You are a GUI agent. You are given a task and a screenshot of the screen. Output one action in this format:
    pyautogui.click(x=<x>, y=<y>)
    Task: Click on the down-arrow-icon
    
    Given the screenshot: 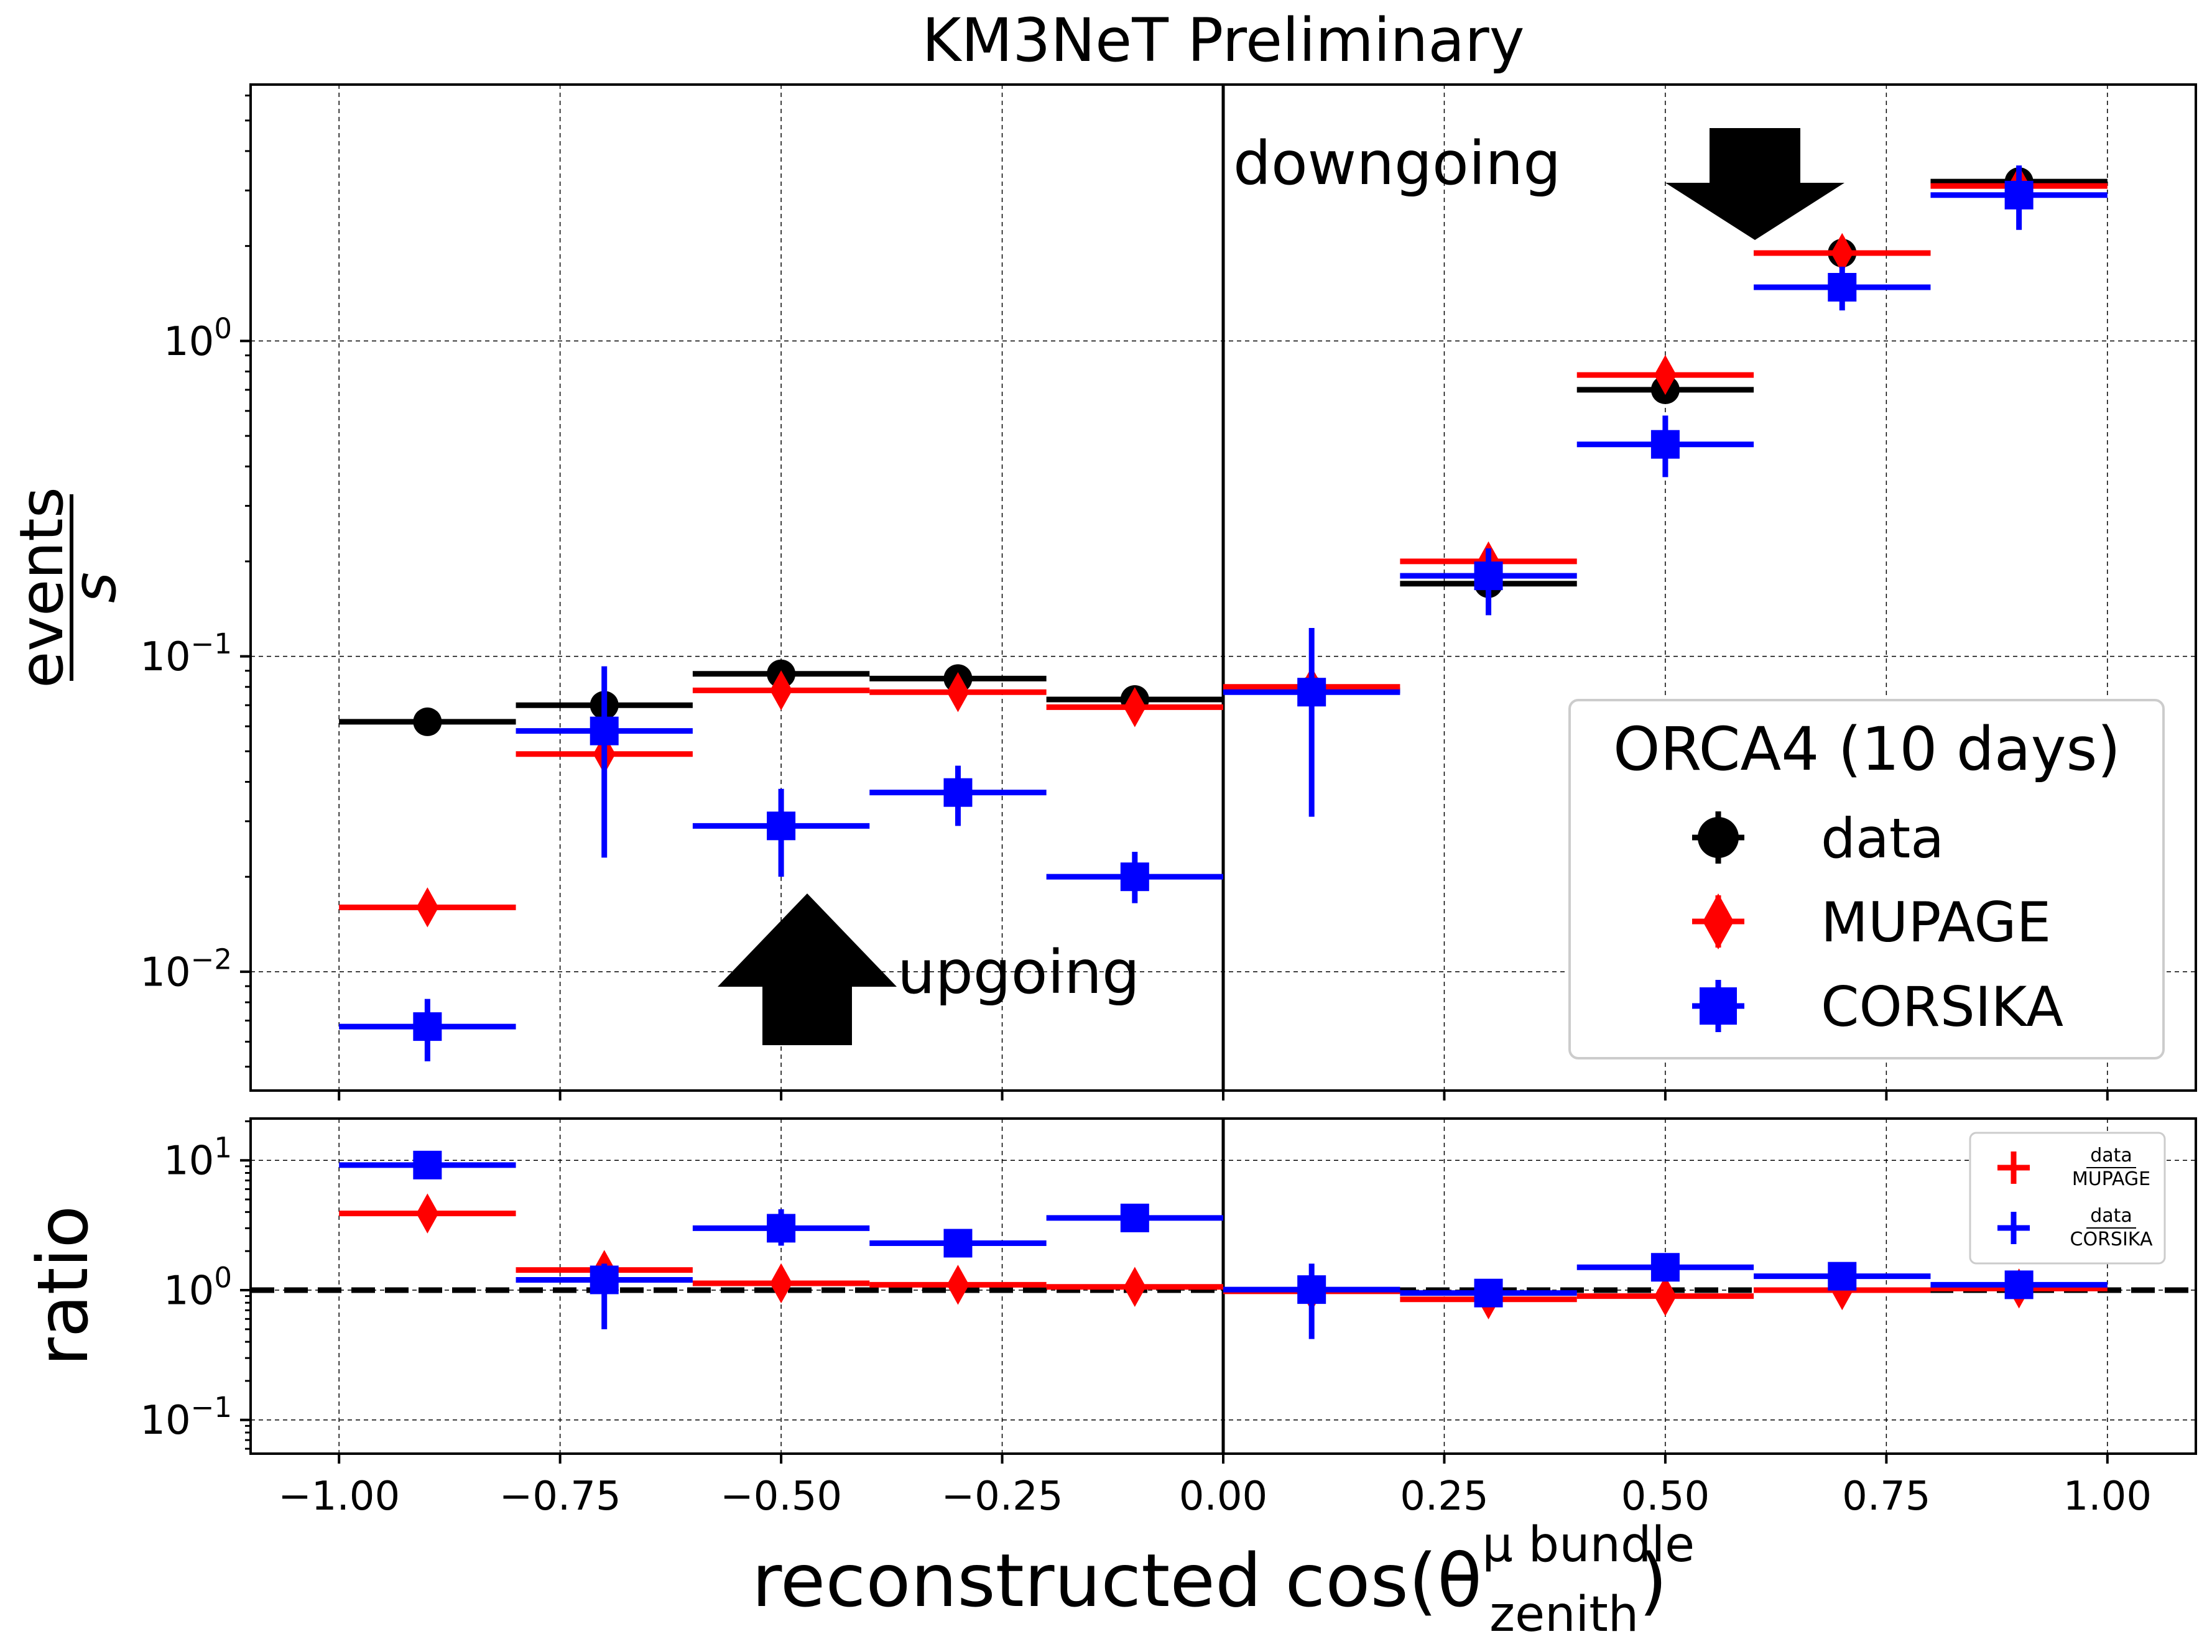 What is the action you would take?
    pyautogui.click(x=1754, y=184)
    